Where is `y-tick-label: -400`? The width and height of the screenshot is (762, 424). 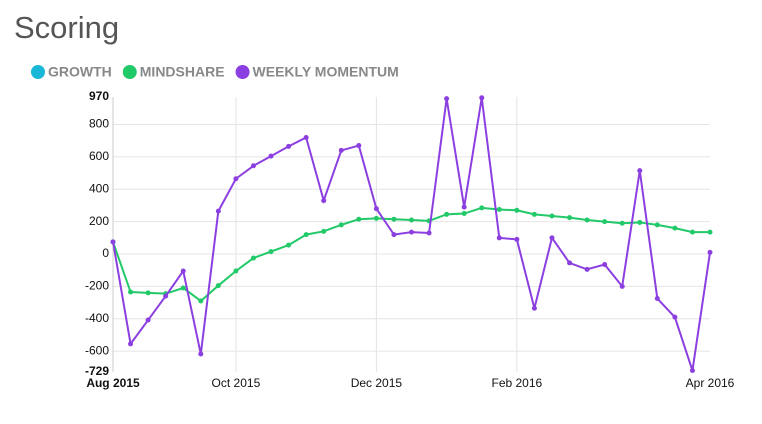
y-tick-label: -400 is located at coordinates (97, 318).